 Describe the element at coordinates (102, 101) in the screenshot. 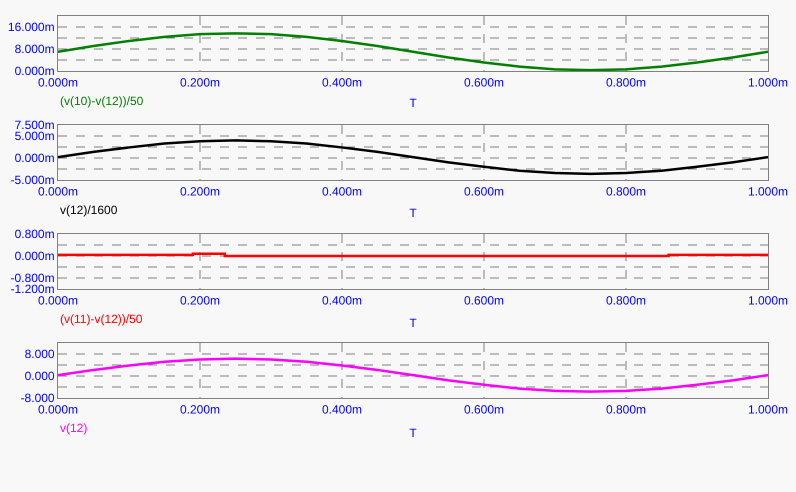

I see `text: (v(10)-v(12))/50` at that location.